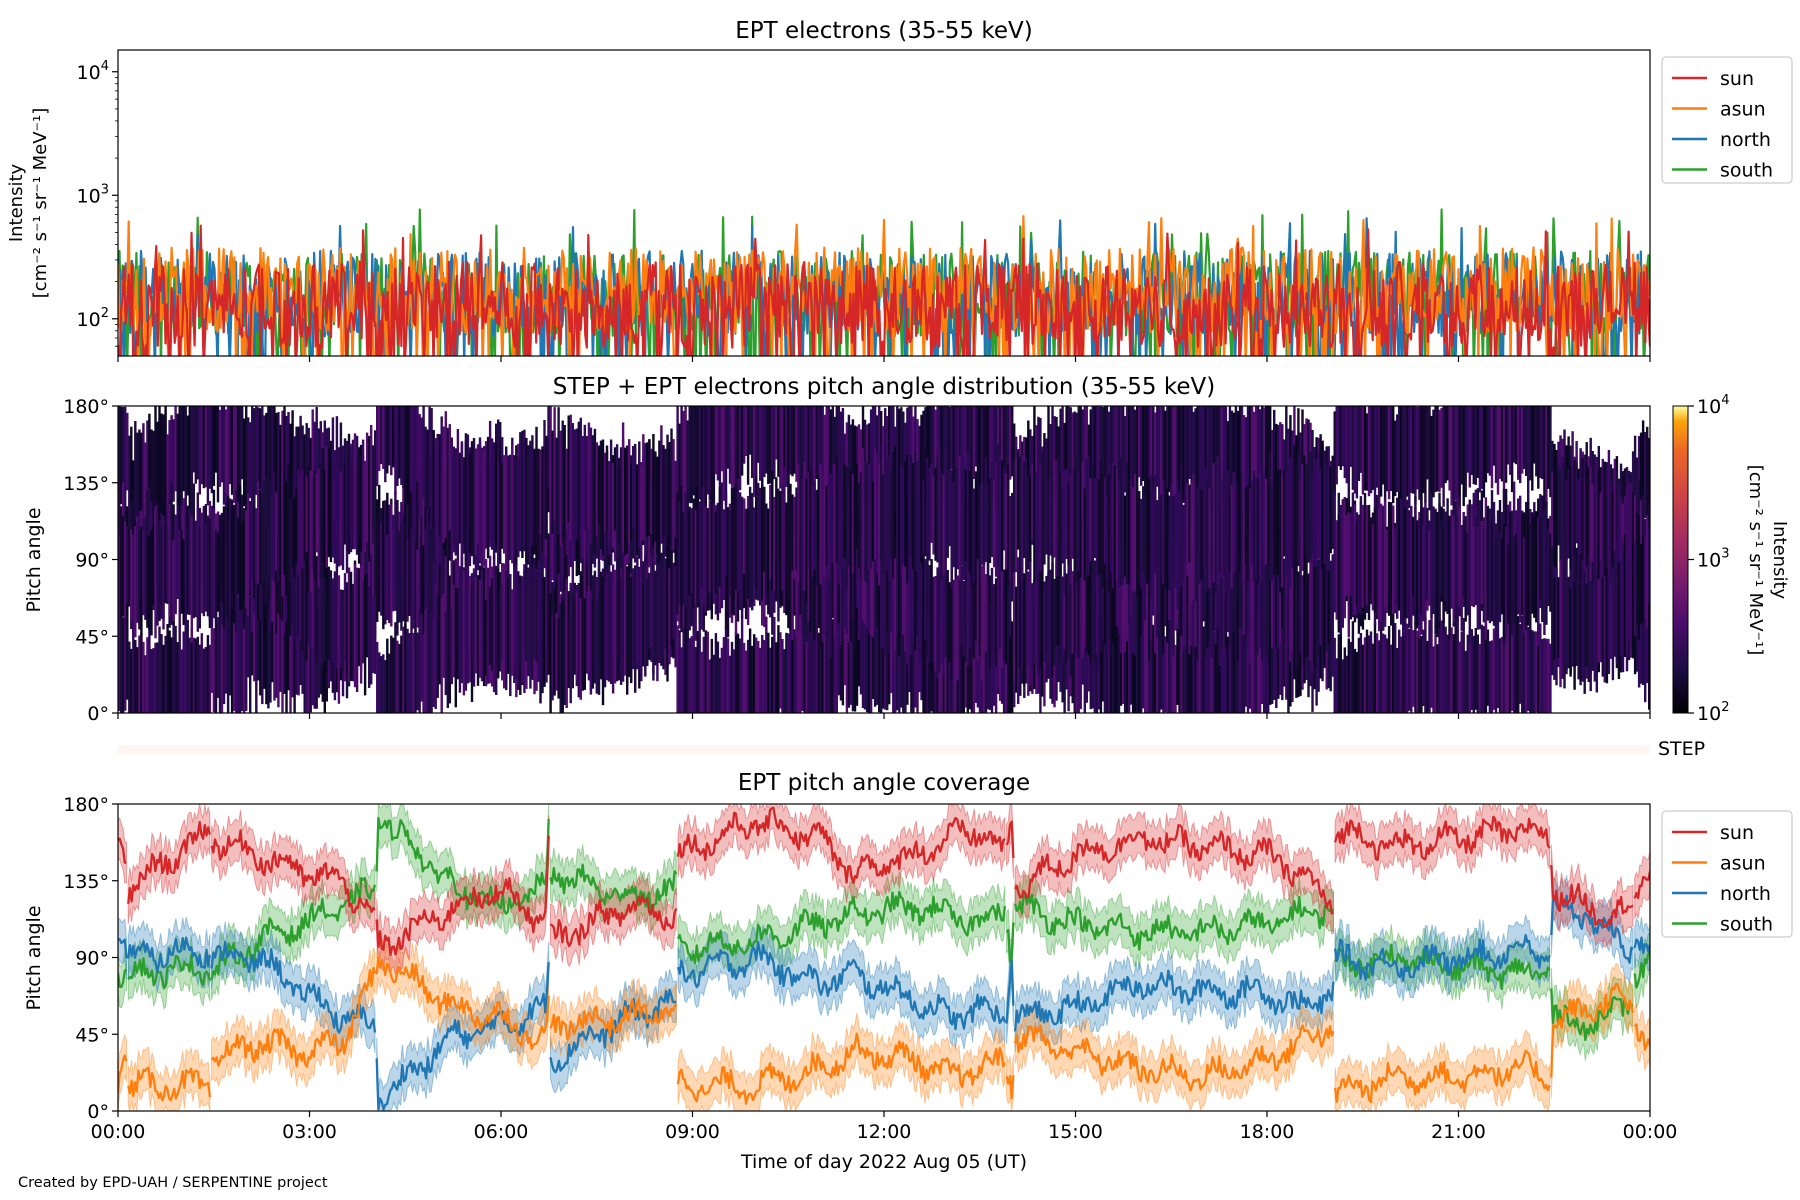  Describe the element at coordinates (1681, 749) in the screenshot. I see `step-label: STEP` at that location.